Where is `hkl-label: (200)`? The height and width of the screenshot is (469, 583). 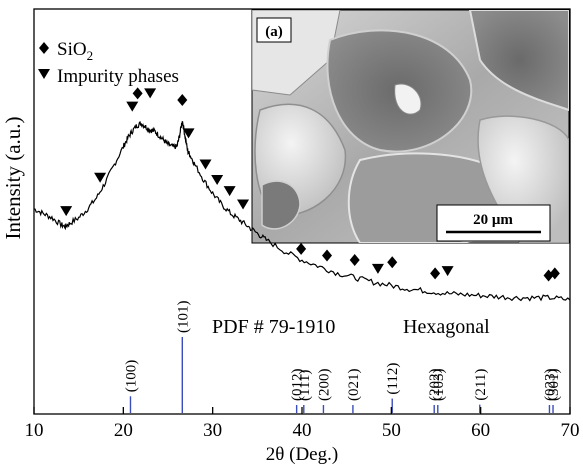 hkl-label: (200) is located at coordinates (324, 385).